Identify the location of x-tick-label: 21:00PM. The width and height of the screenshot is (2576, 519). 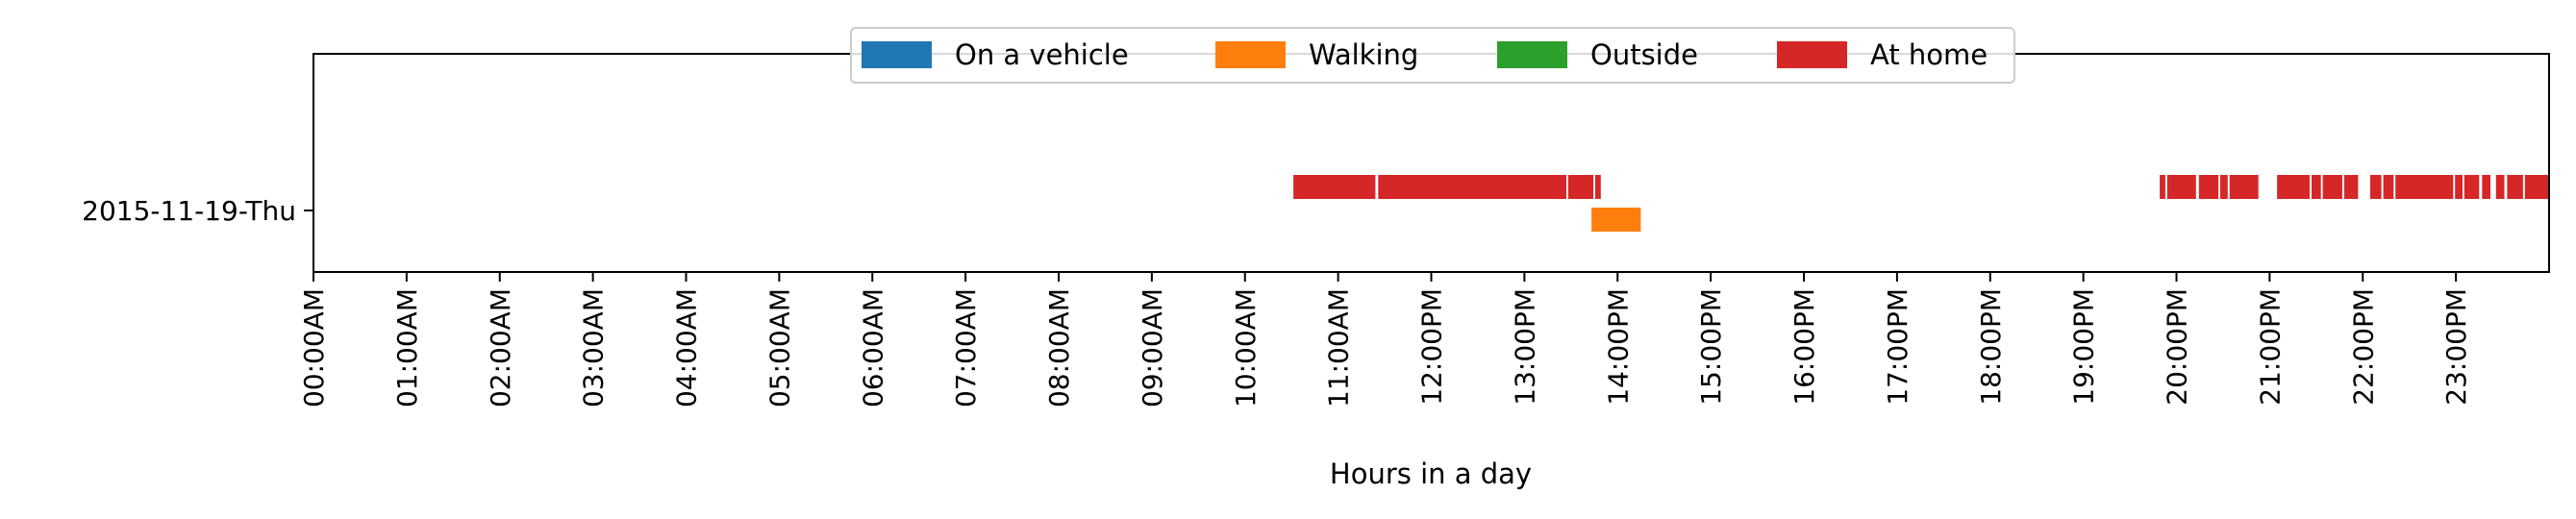
(2270, 347).